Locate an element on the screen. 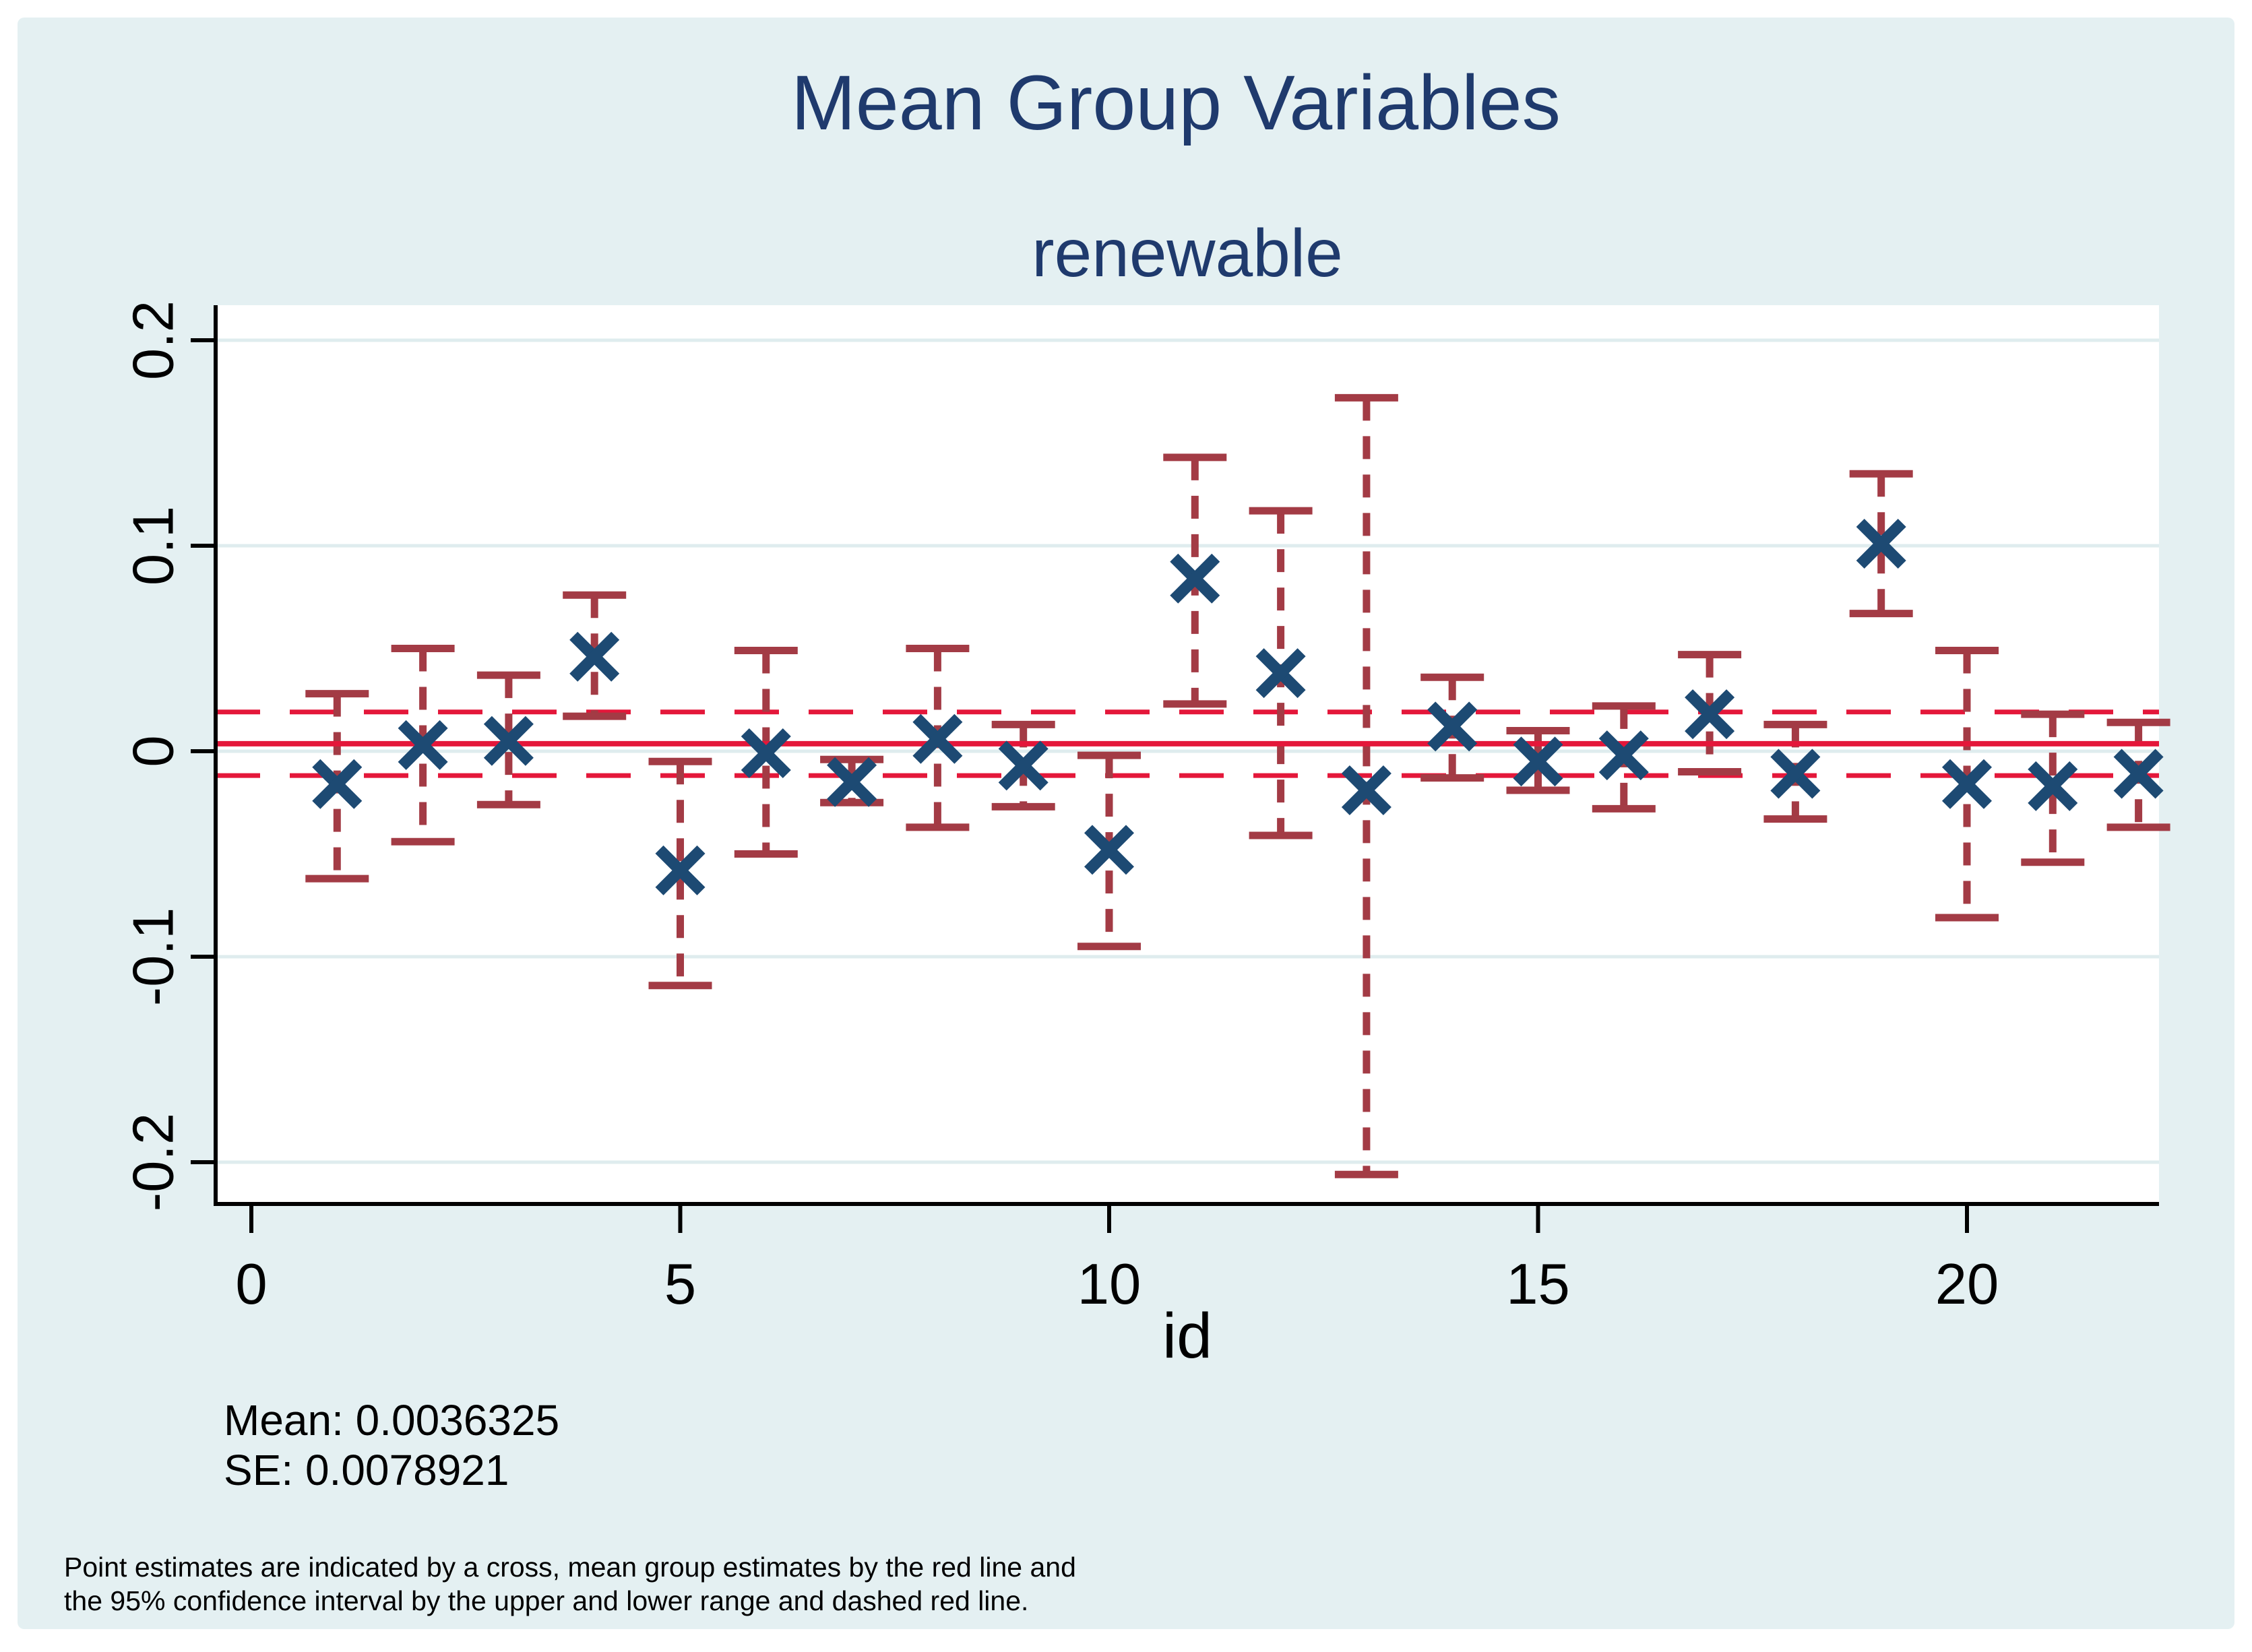 This screenshot has height=1652, width=2252. chart-subtitle: renewable is located at coordinates (1187, 253).